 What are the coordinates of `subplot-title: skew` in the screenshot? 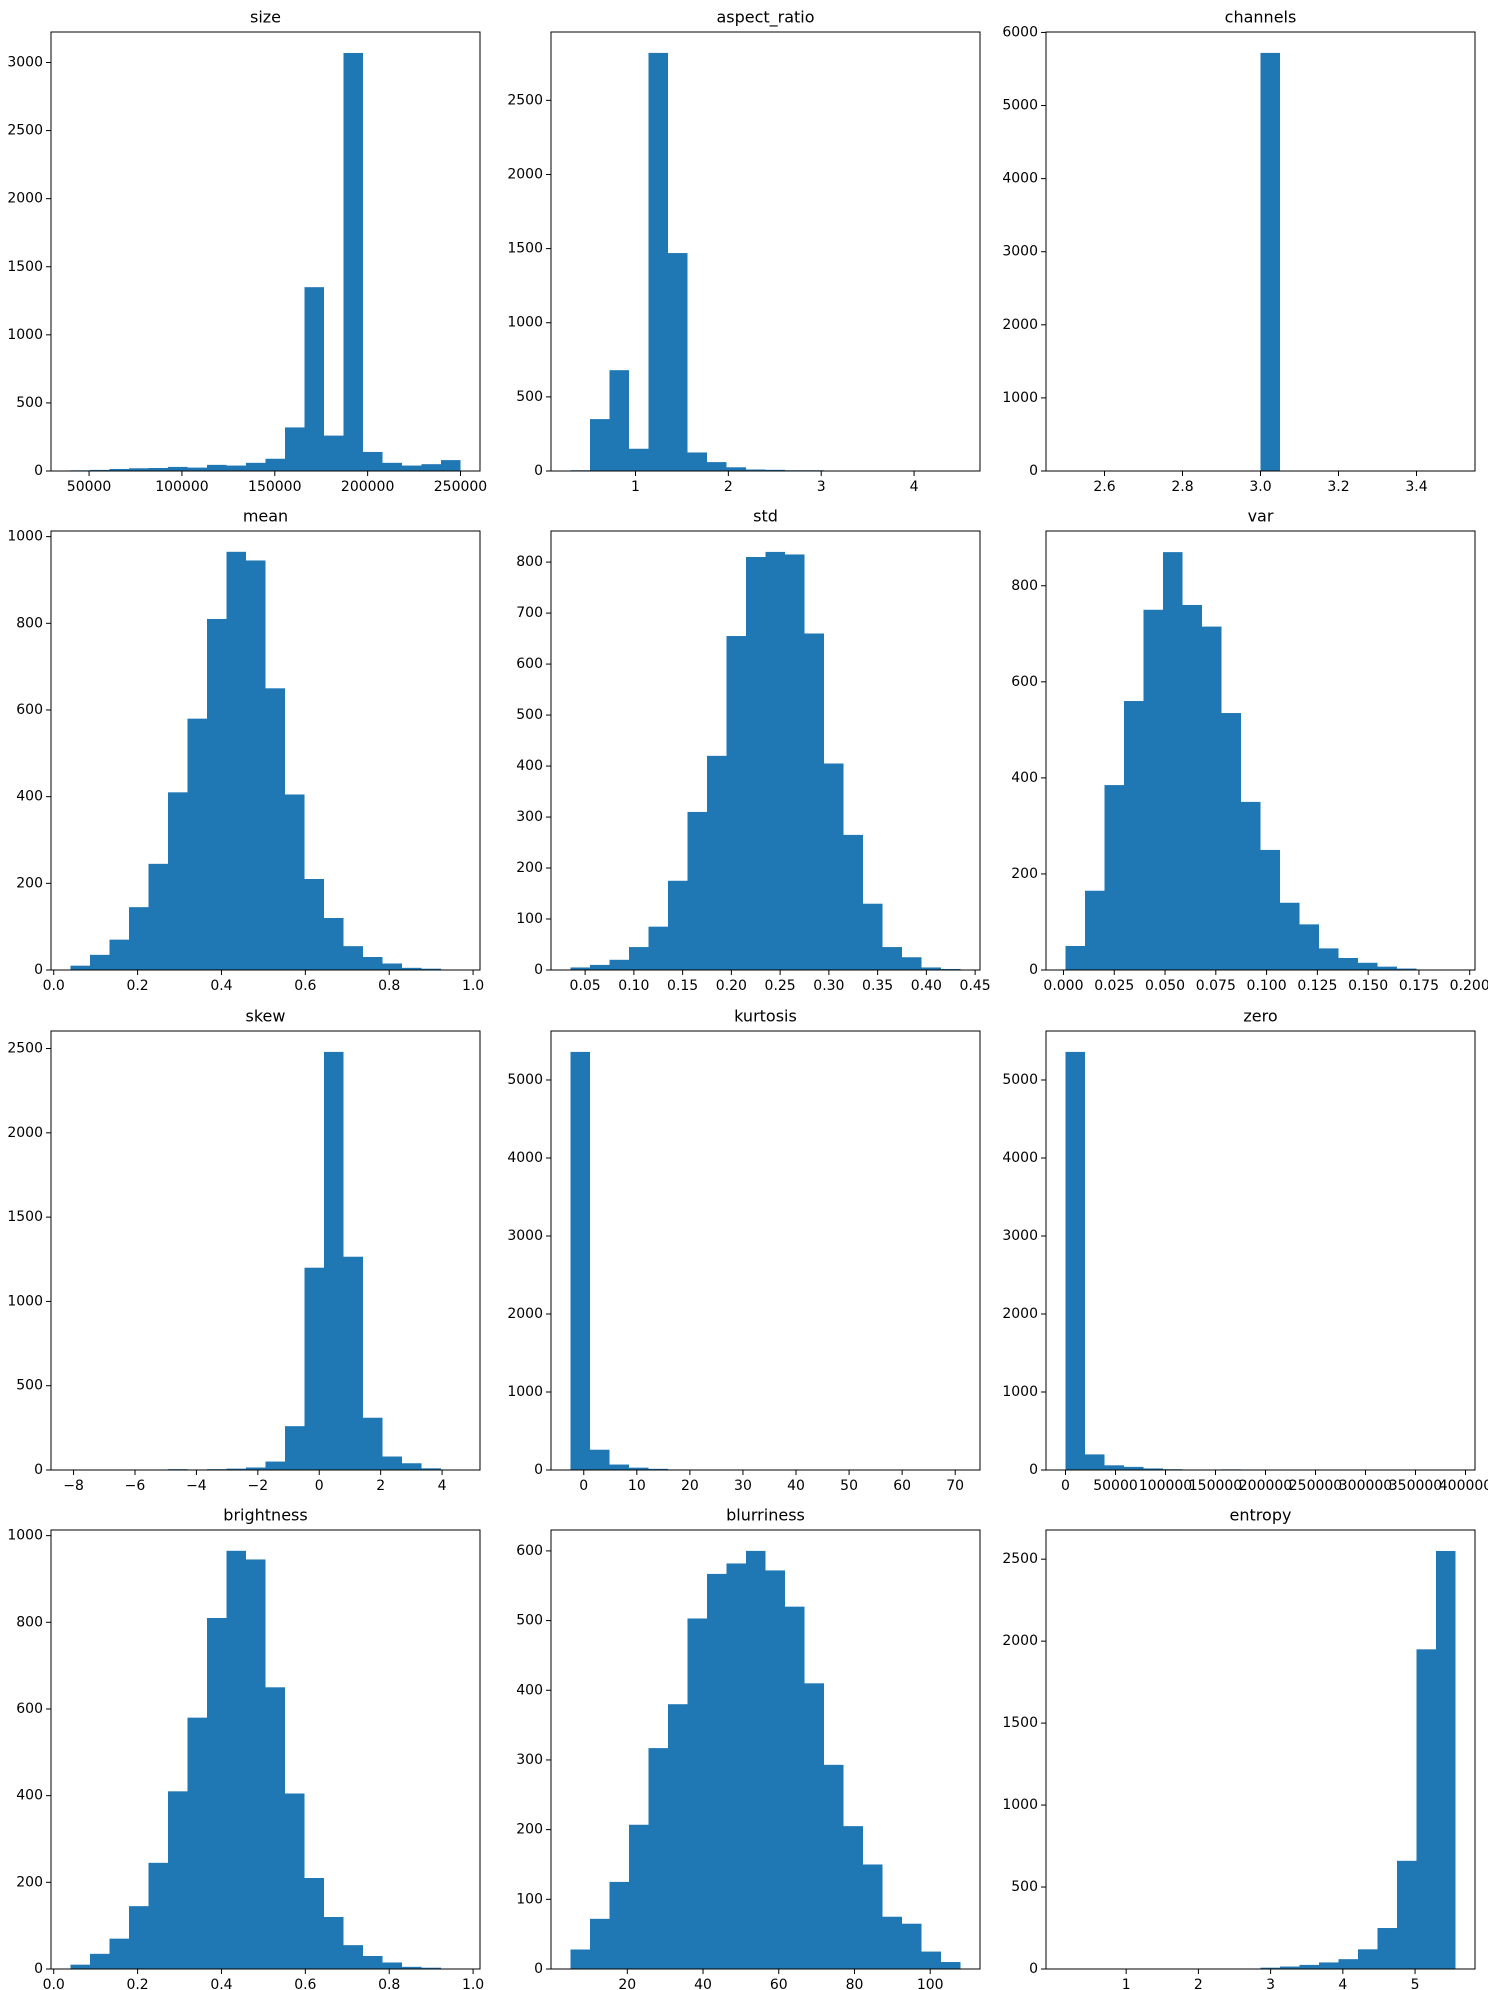 It's located at (266, 1016).